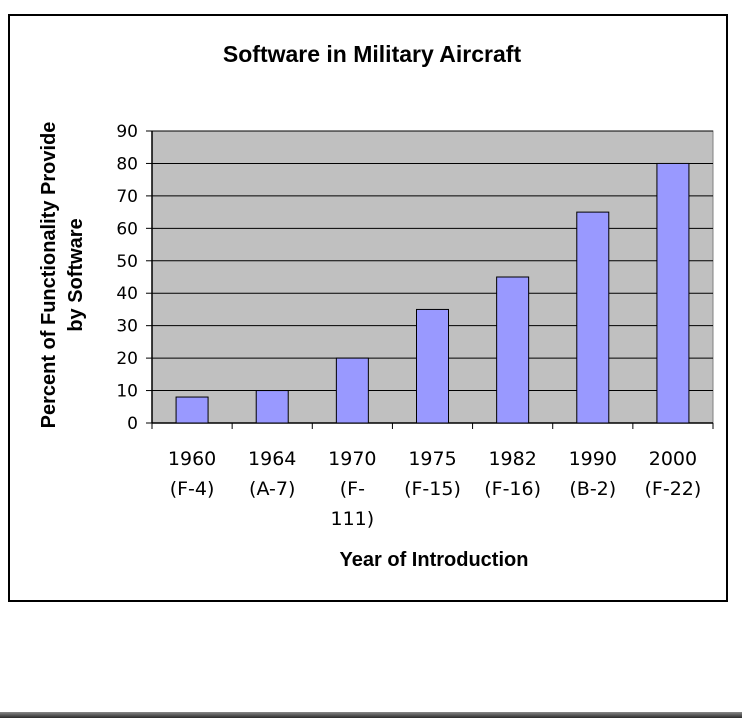 This screenshot has width=742, height=721. I want to click on x-tick-label: 1970, so click(352, 459).